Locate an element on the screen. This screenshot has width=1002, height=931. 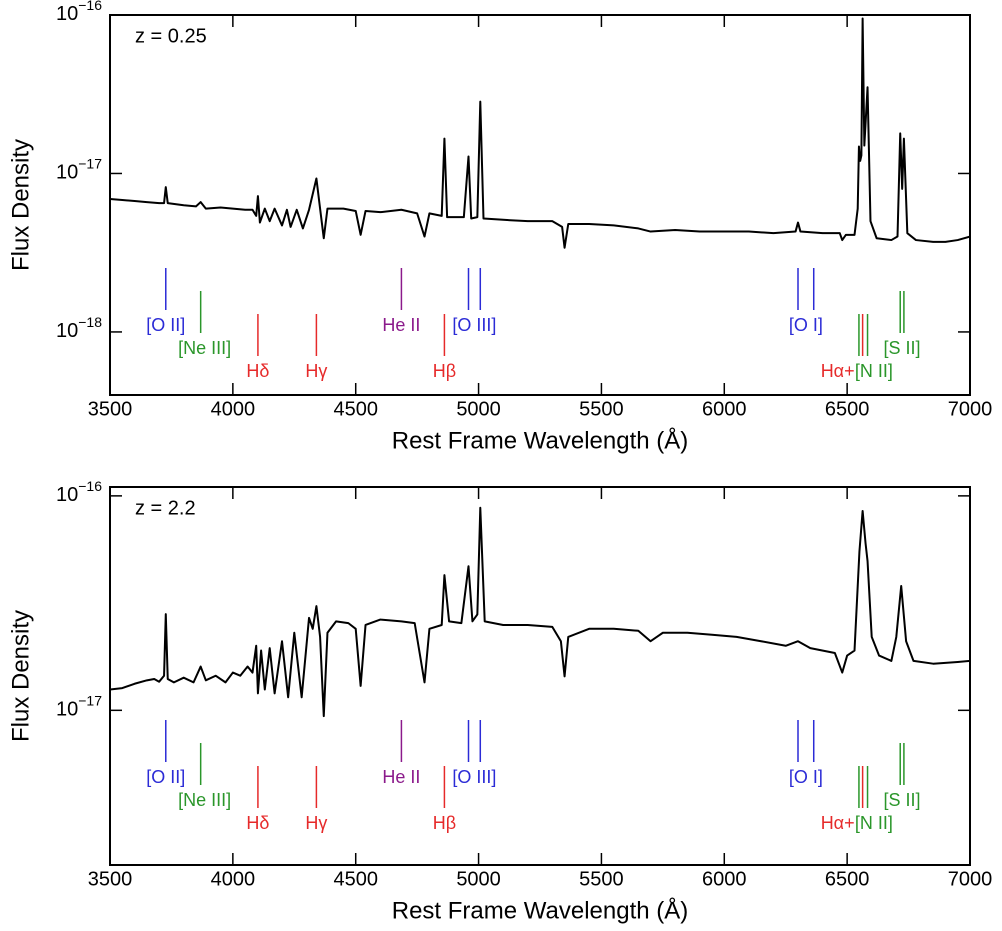
annotation: z = 2.2 is located at coordinates (165, 508).